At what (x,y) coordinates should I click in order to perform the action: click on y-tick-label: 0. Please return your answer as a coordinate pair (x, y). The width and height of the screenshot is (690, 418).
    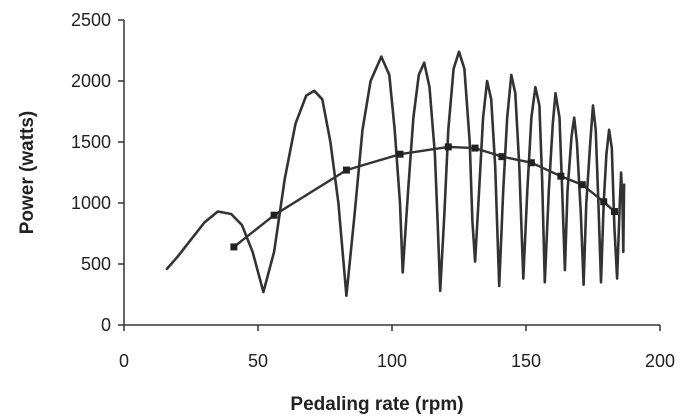
    Looking at the image, I should click on (106, 325).